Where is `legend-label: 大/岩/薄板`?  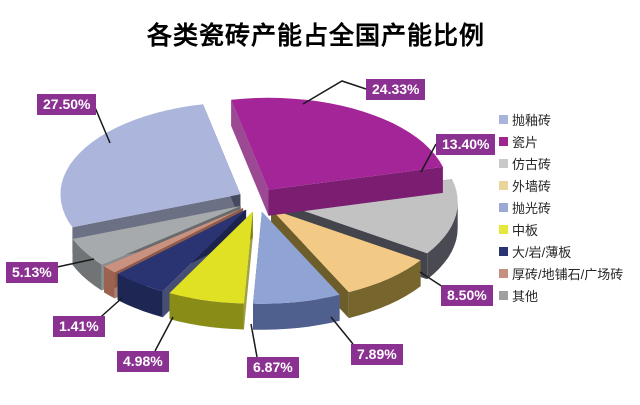 legend-label: 大/岩/薄板 is located at coordinates (542, 252).